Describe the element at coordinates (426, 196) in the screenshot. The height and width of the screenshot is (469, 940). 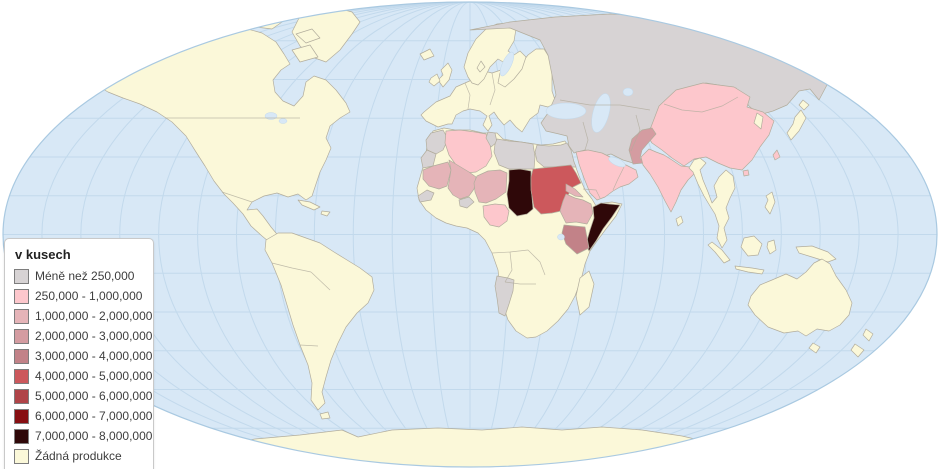
I see `country-senegal` at that location.